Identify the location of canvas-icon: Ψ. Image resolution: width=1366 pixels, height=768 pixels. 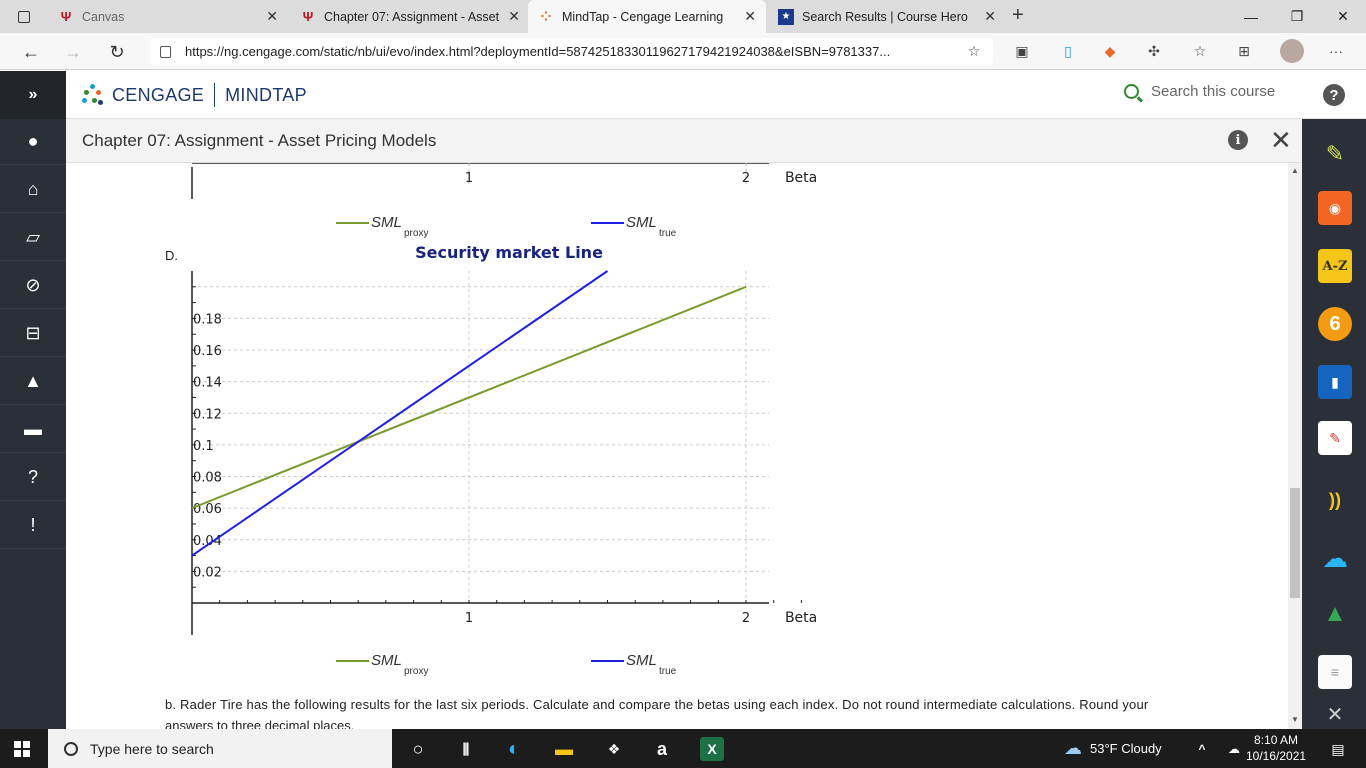
(66, 16).